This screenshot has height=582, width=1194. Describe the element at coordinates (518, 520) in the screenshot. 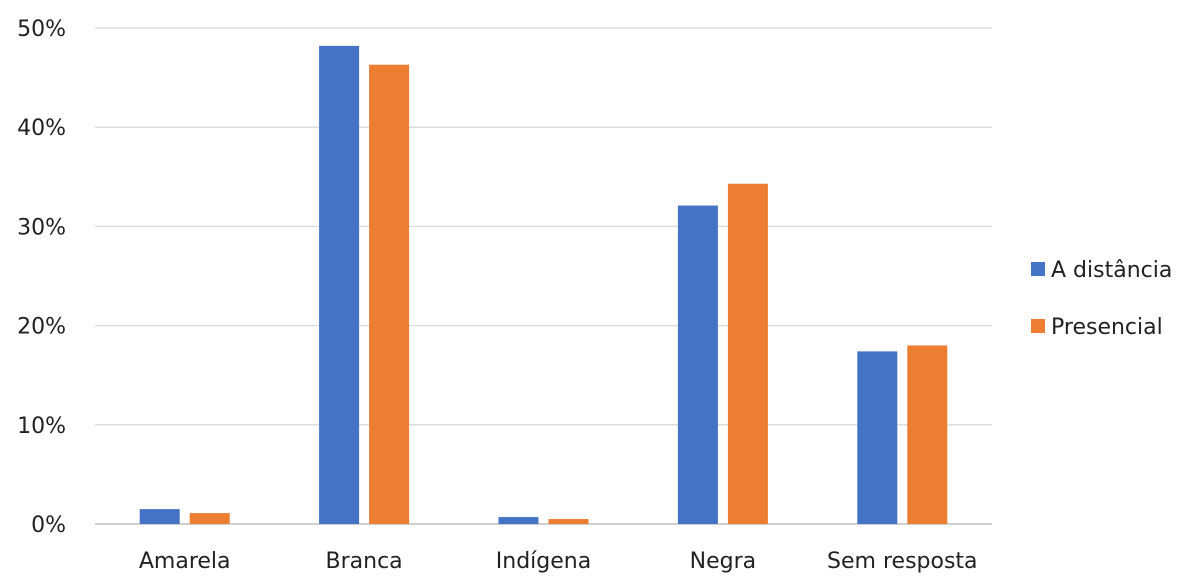

I see `bar-a-distancia-indígena` at that location.